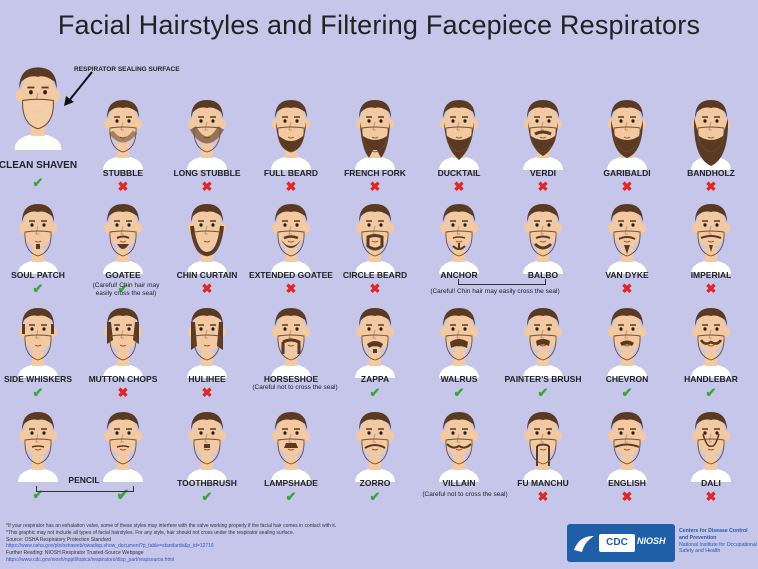  Describe the element at coordinates (711, 275) in the screenshot. I see `hairstyle-label: IMPERIAL` at that location.